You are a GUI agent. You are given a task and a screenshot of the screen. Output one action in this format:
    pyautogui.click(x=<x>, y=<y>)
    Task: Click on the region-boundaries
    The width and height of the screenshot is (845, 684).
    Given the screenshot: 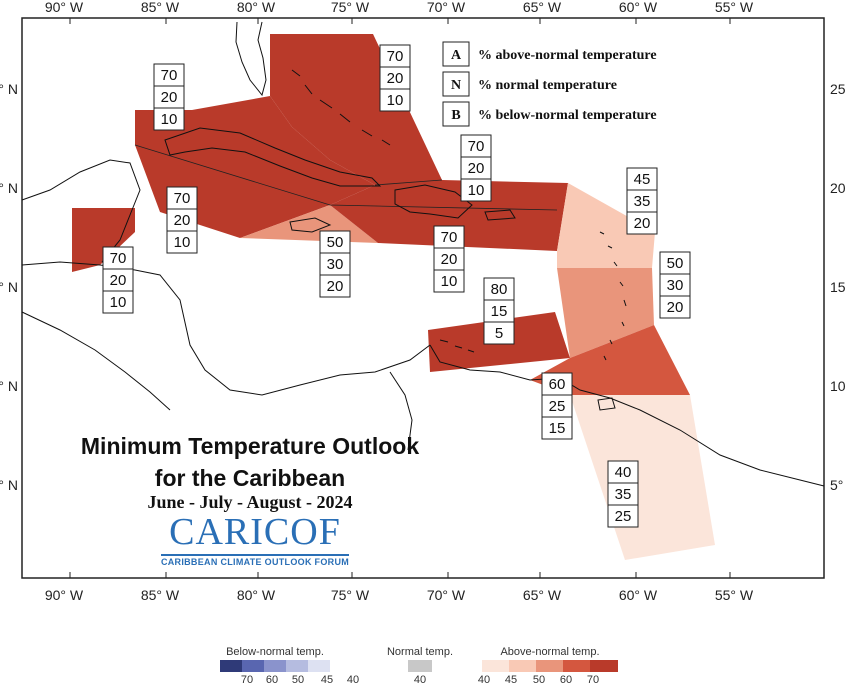 What is the action you would take?
    pyautogui.click(x=346, y=177)
    